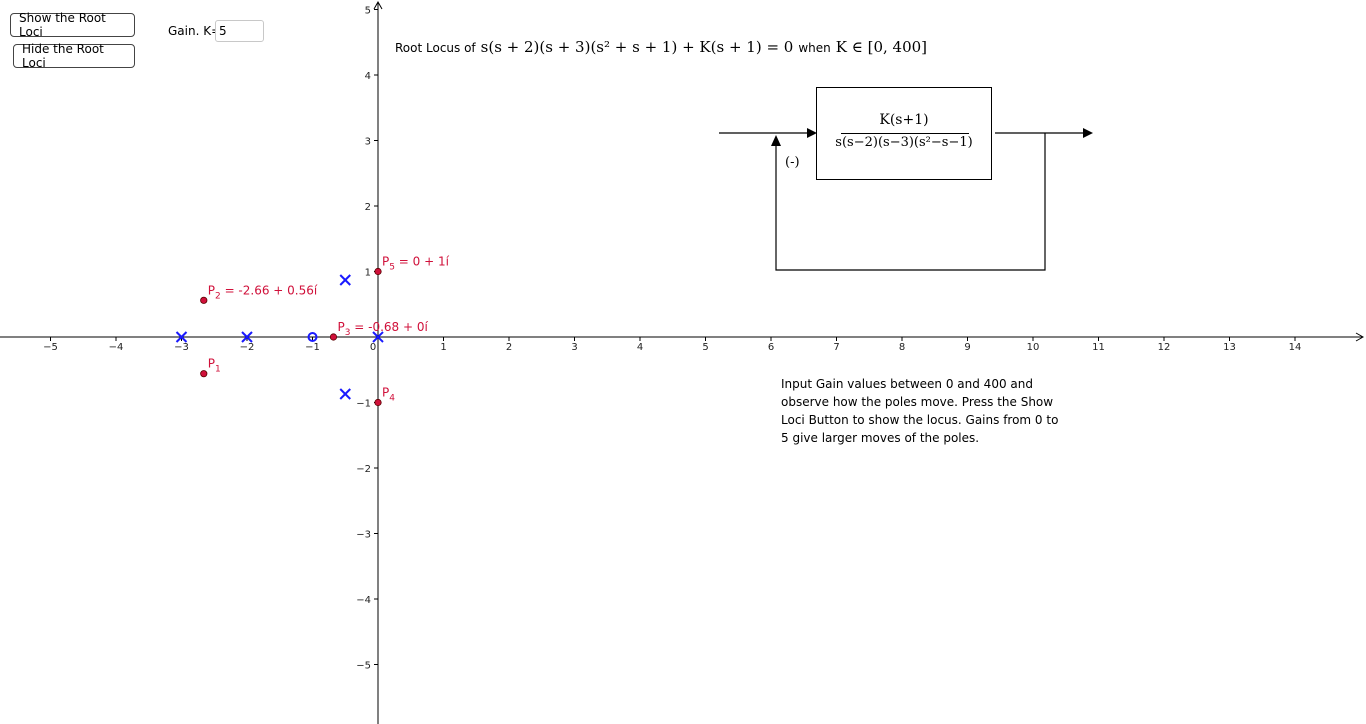  What do you see at coordinates (74, 56) in the screenshot?
I see `hide-root-loci-button: Hide the Root Loci` at bounding box center [74, 56].